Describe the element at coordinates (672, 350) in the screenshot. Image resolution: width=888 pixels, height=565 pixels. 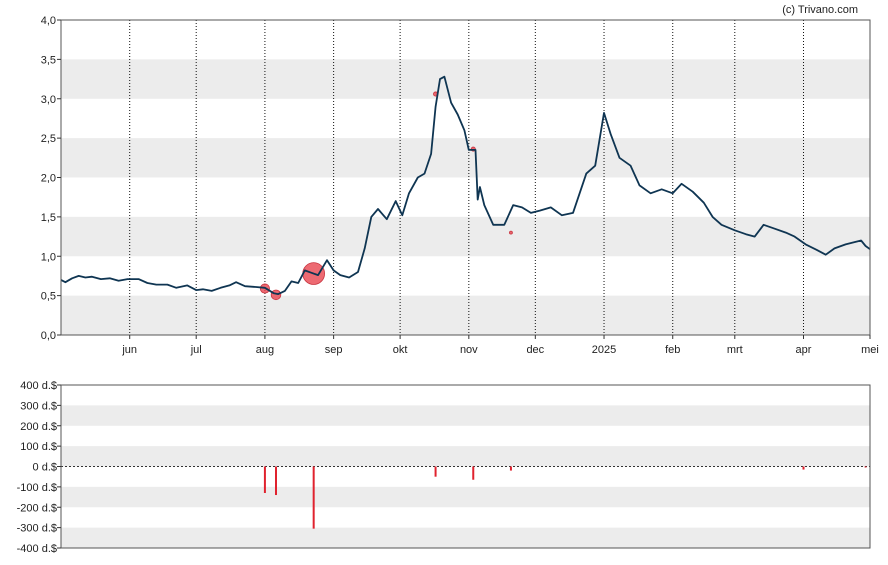
I see `x-tick-label: feb` at that location.